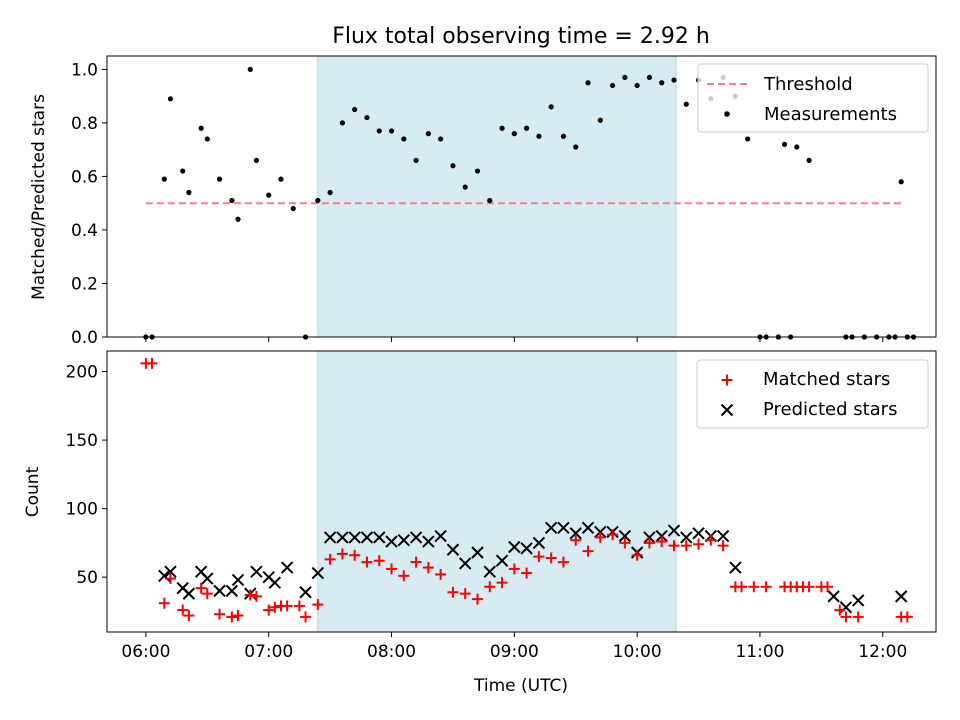 This screenshot has width=960, height=720. I want to click on legend-measurements-label: Measurements, so click(830, 114).